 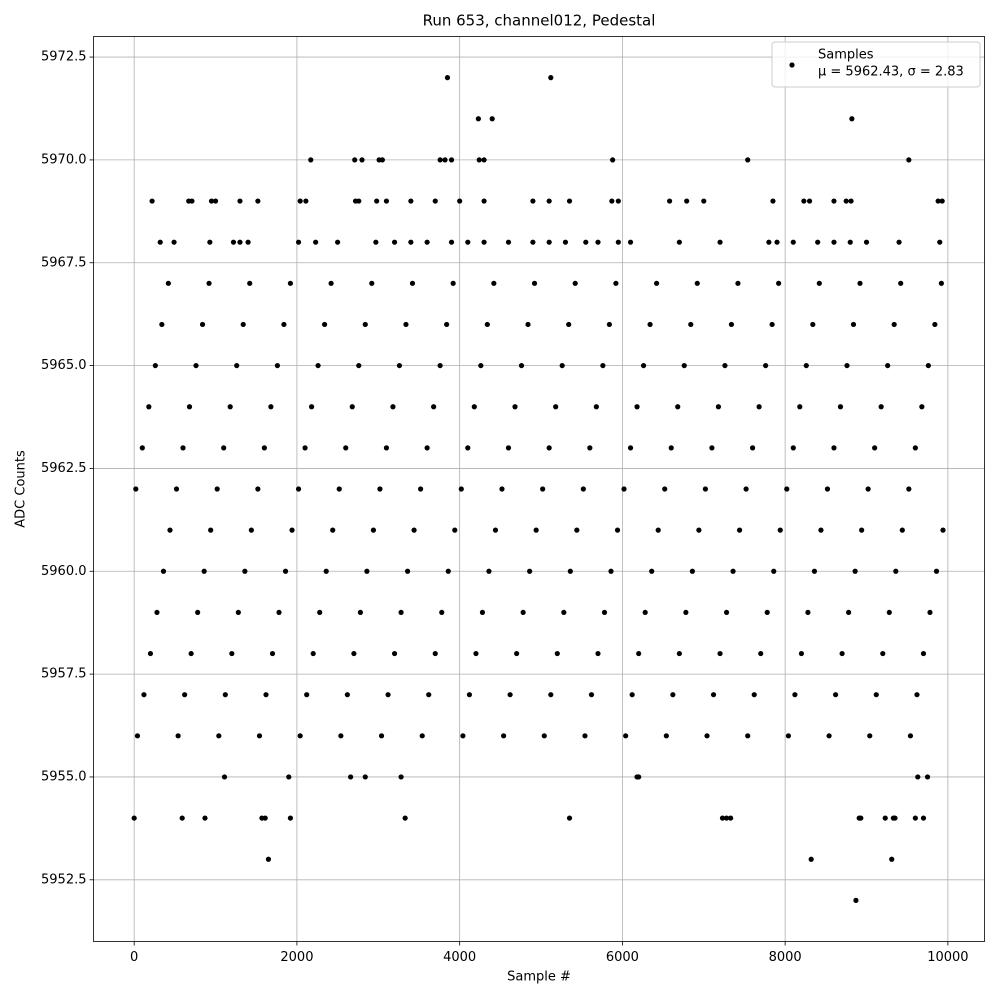 I want to click on legend-marker, so click(x=792, y=65).